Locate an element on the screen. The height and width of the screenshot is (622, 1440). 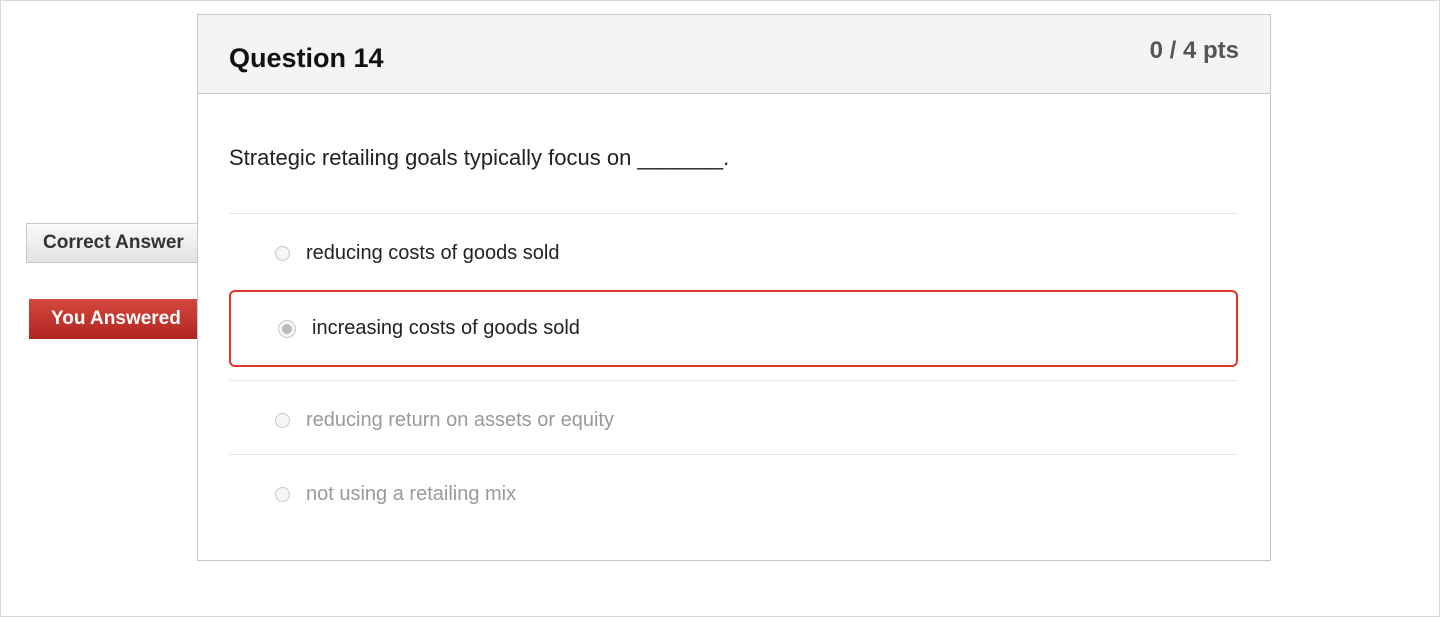
question-points: 0 / 4 pts is located at coordinates (1194, 50).